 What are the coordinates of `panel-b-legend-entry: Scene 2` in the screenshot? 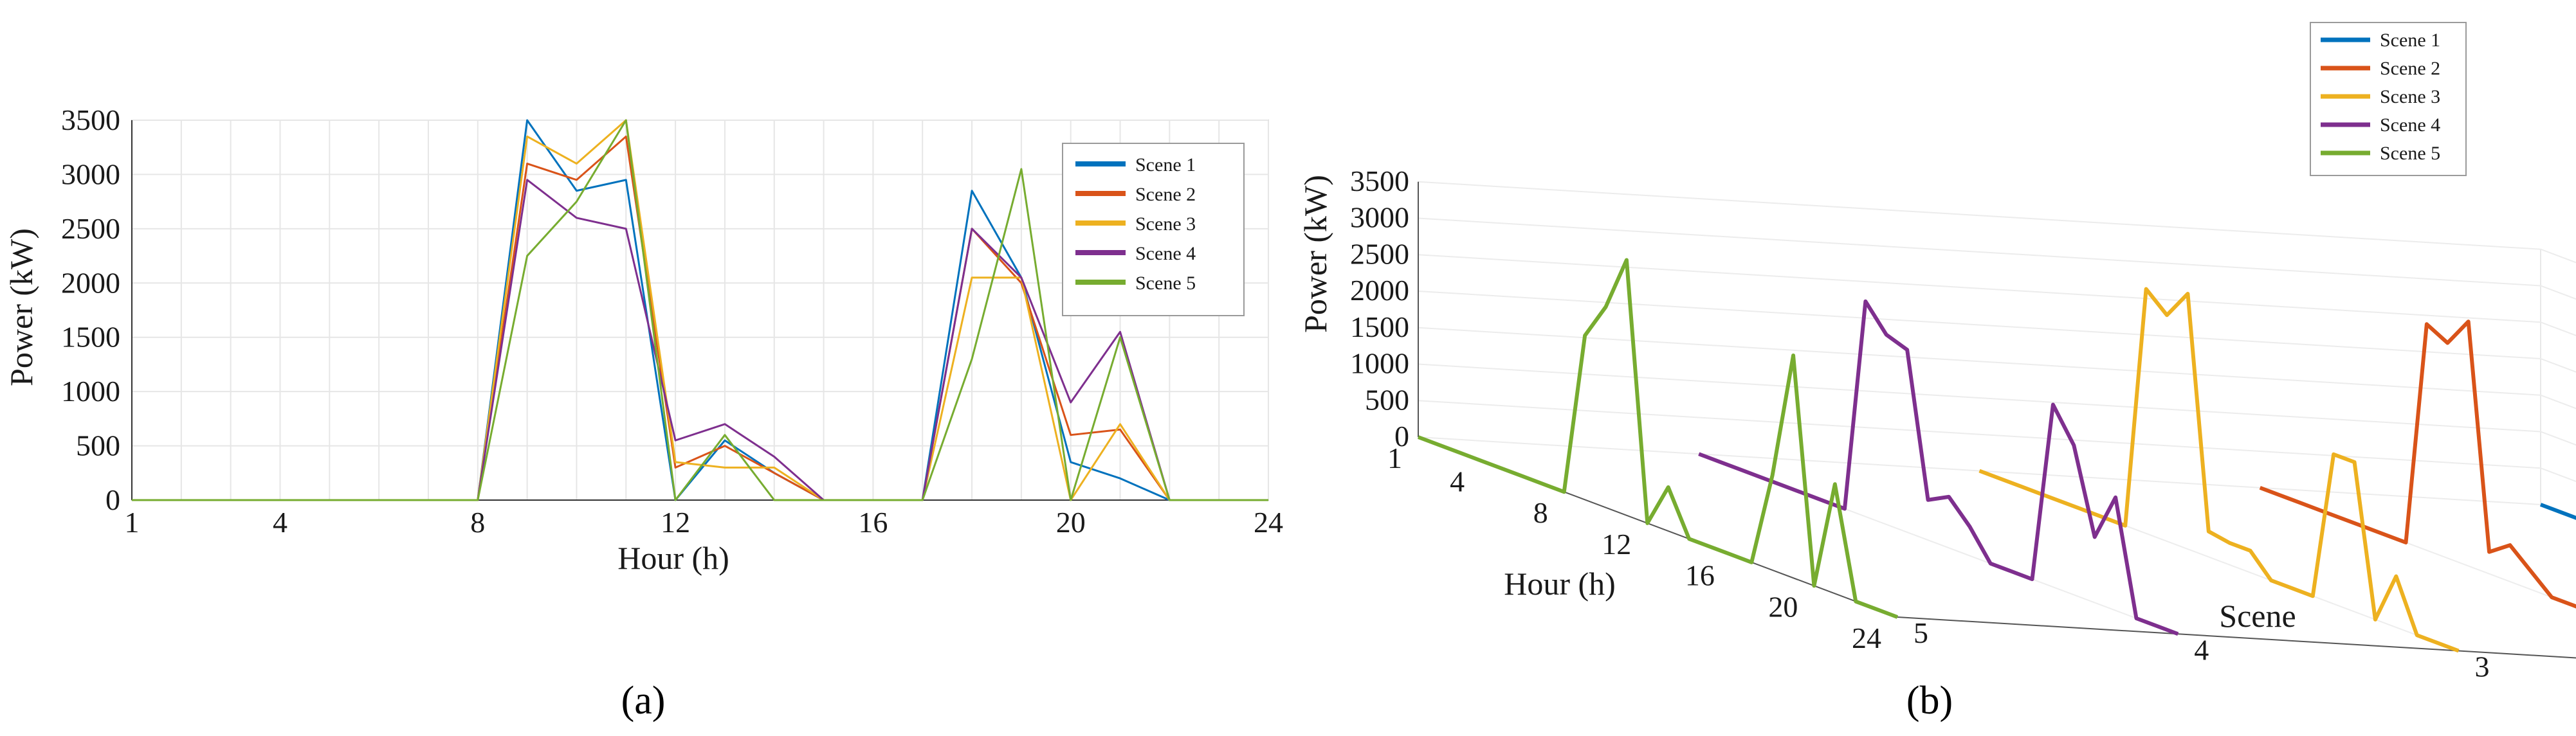 It's located at (2410, 68).